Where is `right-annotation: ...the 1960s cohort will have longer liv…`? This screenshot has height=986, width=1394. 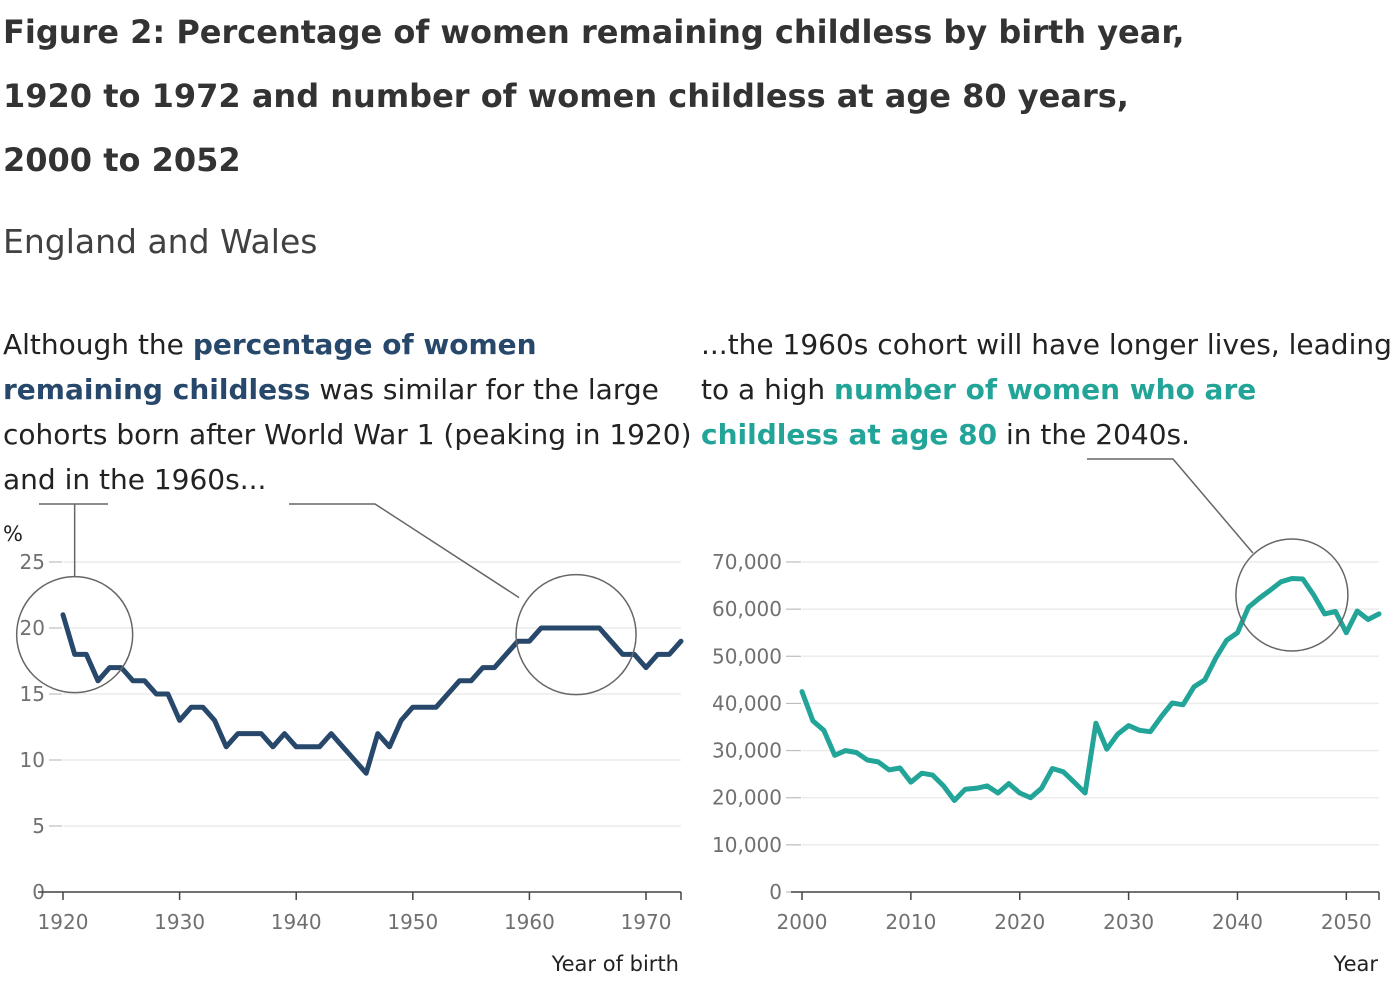
right-annotation: ...the 1960s cohort will have longer liv… is located at coordinates (1047, 389).